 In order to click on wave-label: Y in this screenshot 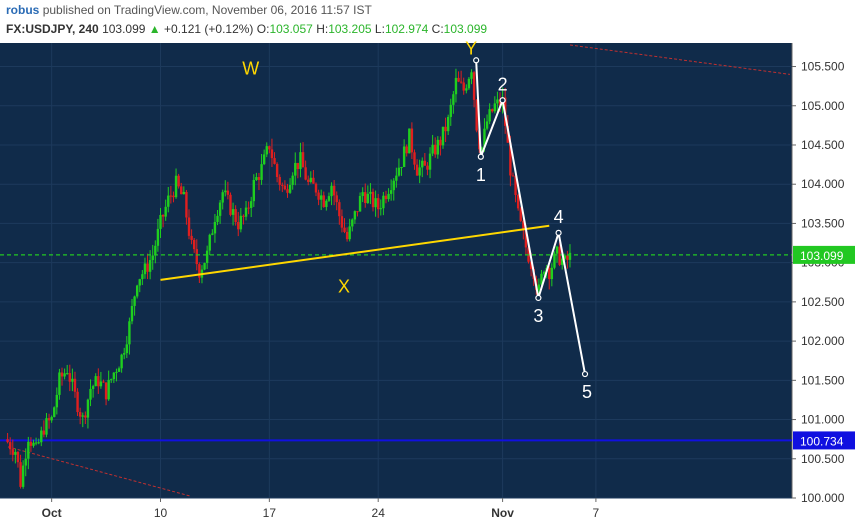, I will do `click(471, 48)`.